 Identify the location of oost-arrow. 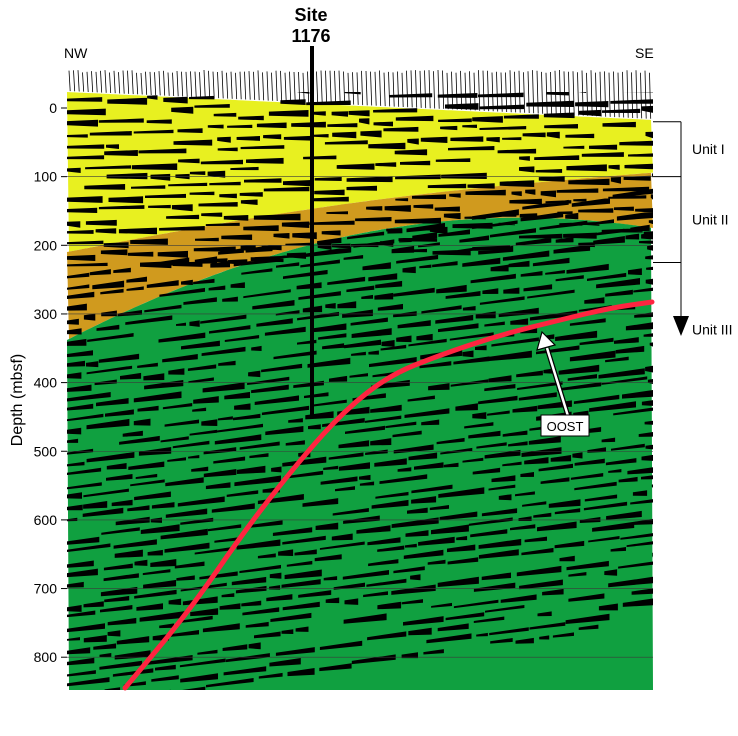
(553, 373).